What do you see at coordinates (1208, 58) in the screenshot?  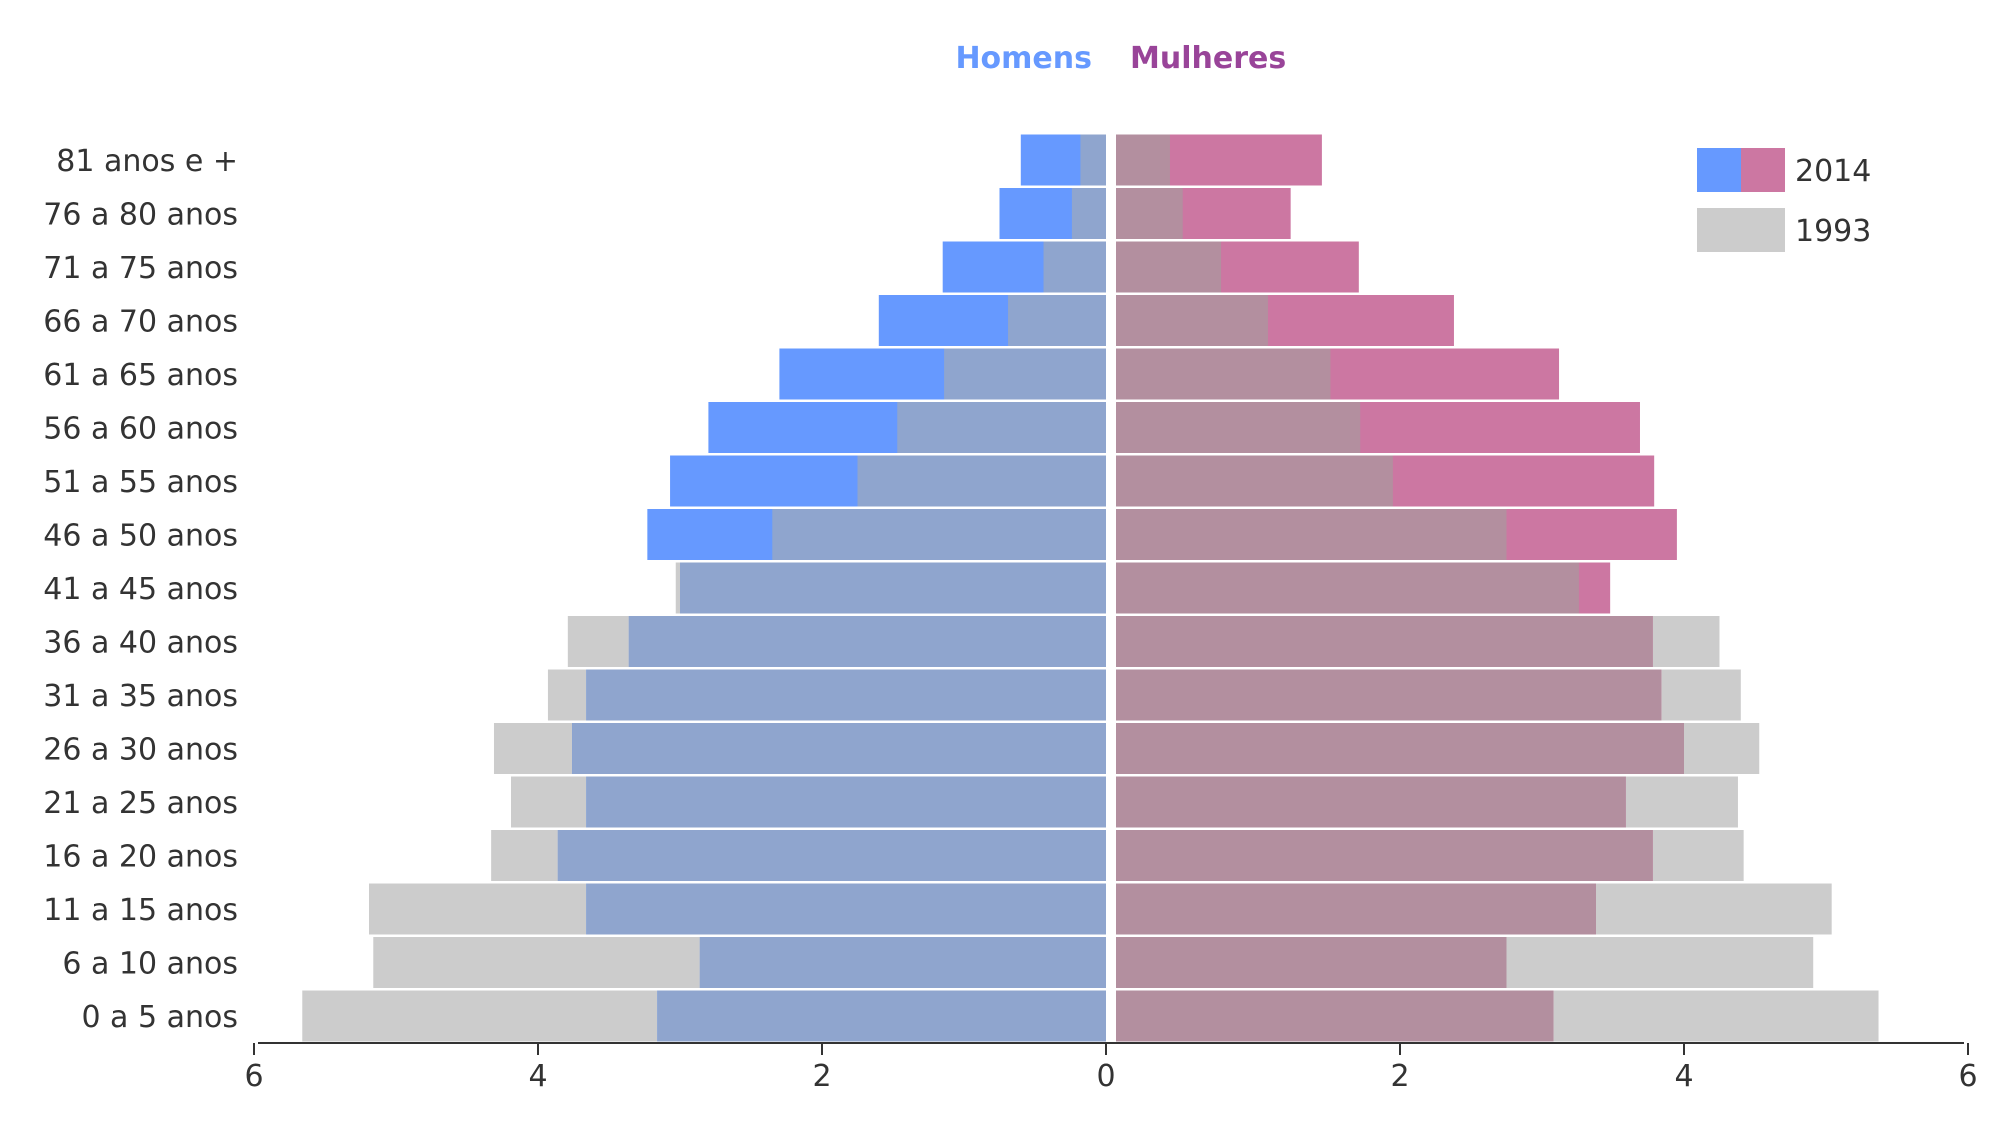 I see `header-women: Mulheres` at bounding box center [1208, 58].